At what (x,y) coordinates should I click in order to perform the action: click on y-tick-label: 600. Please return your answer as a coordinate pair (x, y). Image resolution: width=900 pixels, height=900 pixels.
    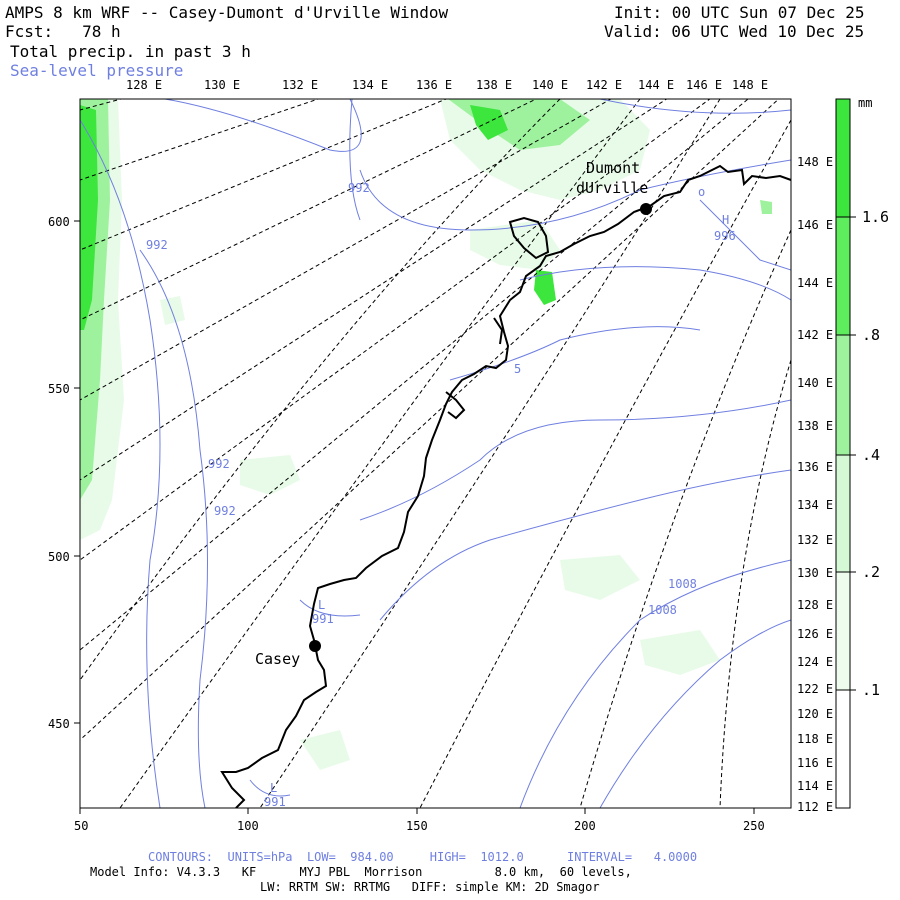
    Looking at the image, I should click on (59, 222).